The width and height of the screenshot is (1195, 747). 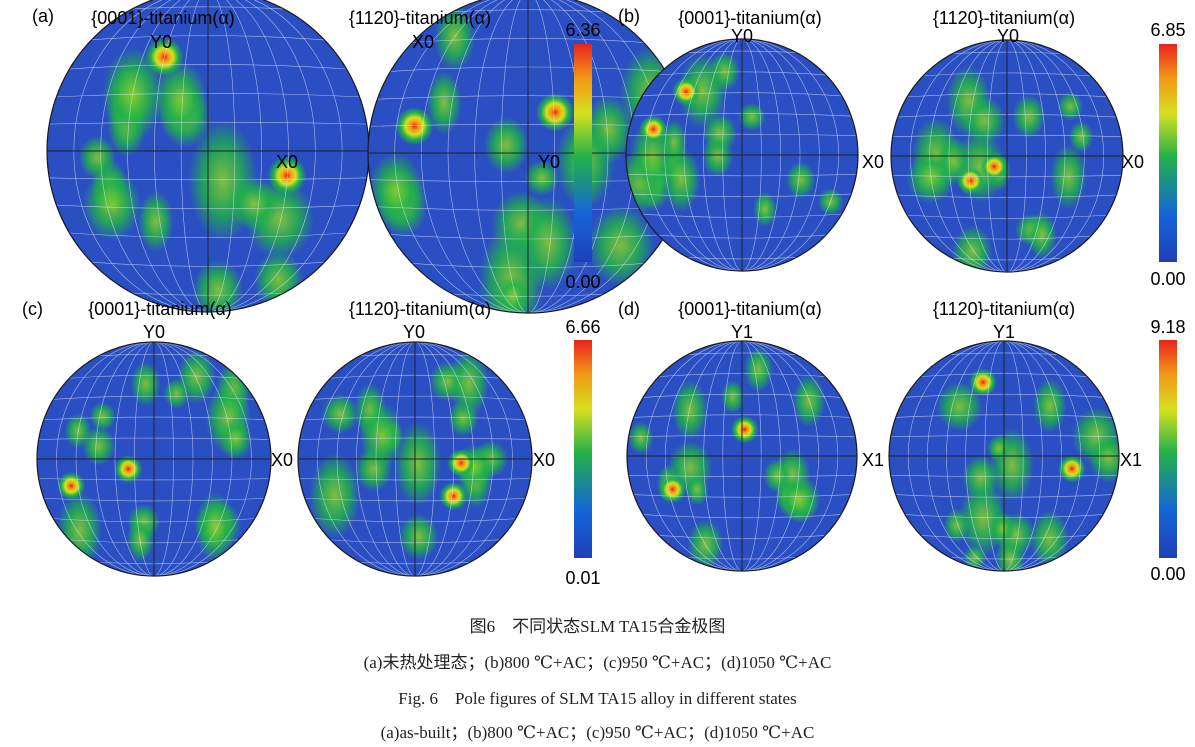 What do you see at coordinates (549, 162) in the screenshot?
I see `right-axis-label: Y0` at bounding box center [549, 162].